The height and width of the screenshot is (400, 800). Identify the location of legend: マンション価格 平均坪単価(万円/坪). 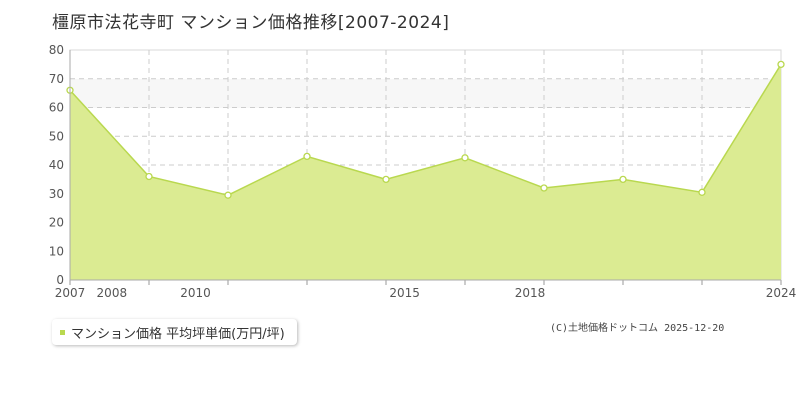
(174, 332).